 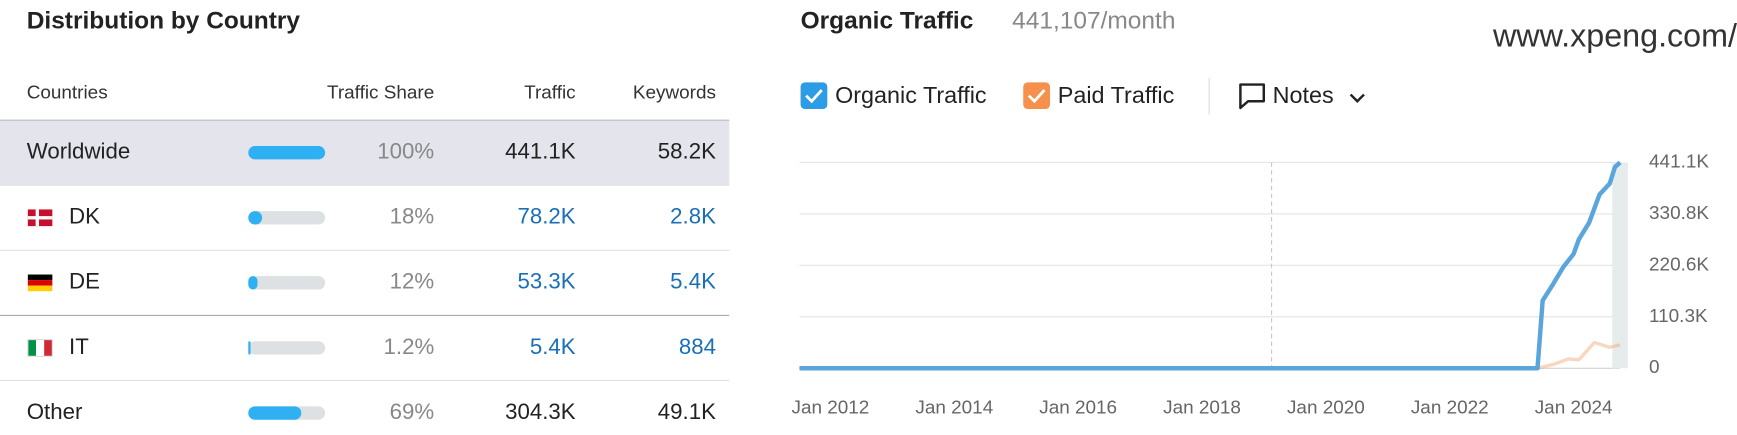 What do you see at coordinates (540, 411) in the screenshot?
I see `traffic-value: 304.3K` at bounding box center [540, 411].